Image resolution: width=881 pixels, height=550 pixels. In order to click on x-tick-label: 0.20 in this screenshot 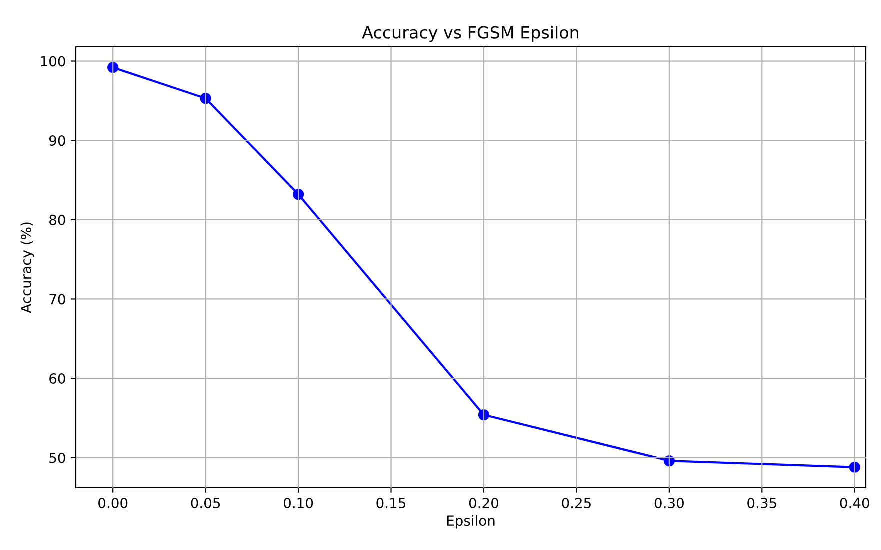, I will do `click(484, 503)`.